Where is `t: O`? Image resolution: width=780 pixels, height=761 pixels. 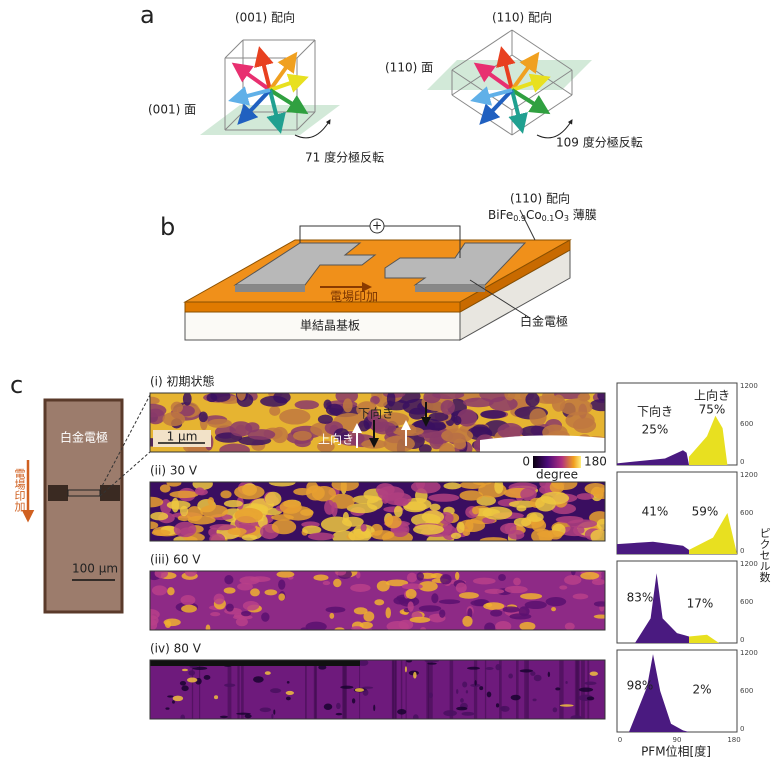
t: O is located at coordinates (558, 215).